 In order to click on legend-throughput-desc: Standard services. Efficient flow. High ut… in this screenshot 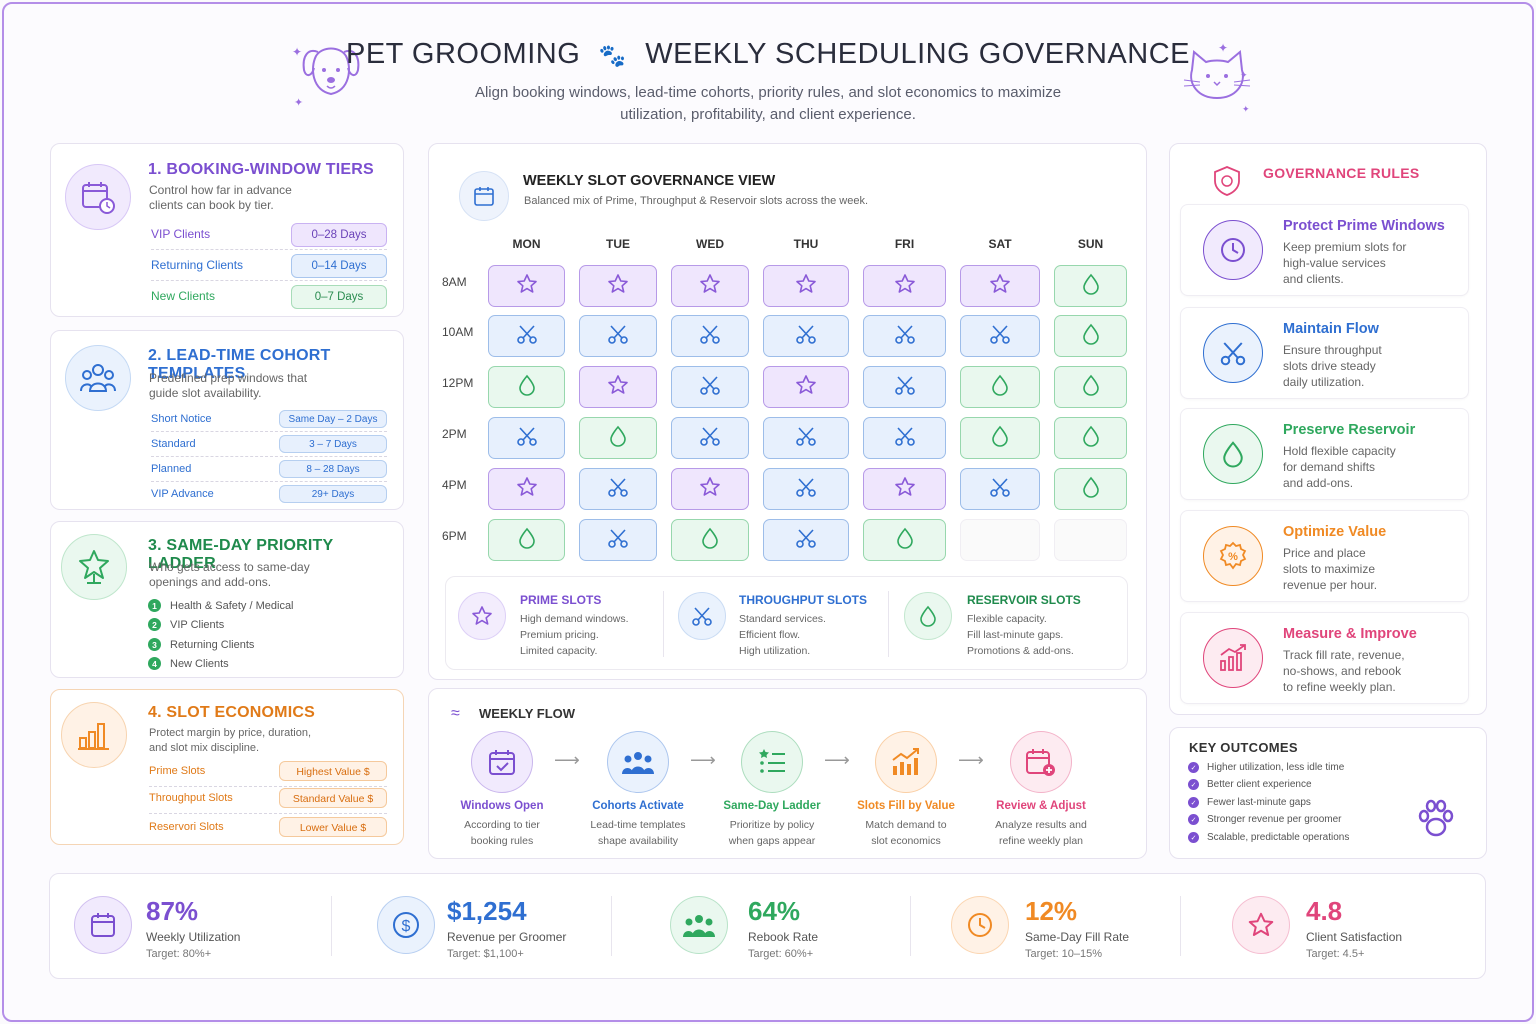, I will do `click(782, 635)`.